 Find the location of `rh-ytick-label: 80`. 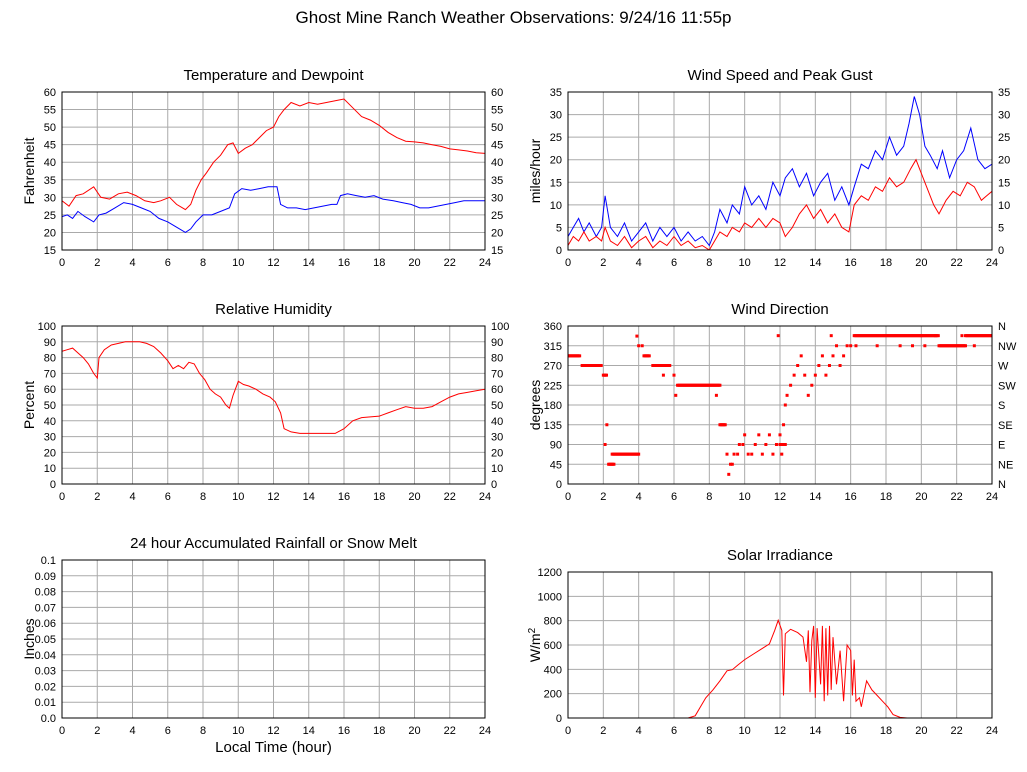

rh-ytick-label: 80 is located at coordinates (50, 359).